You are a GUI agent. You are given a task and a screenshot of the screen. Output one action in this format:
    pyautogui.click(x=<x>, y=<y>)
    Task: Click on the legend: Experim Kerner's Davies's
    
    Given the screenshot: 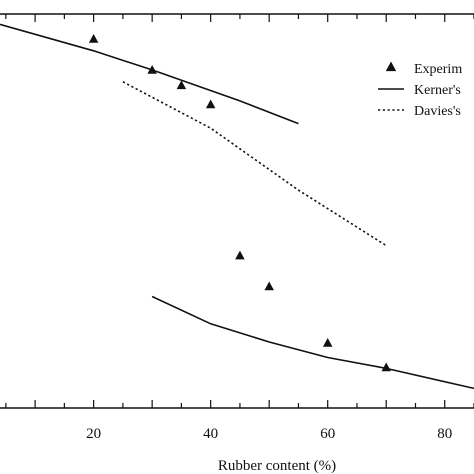 What is the action you would take?
    pyautogui.click(x=420, y=90)
    